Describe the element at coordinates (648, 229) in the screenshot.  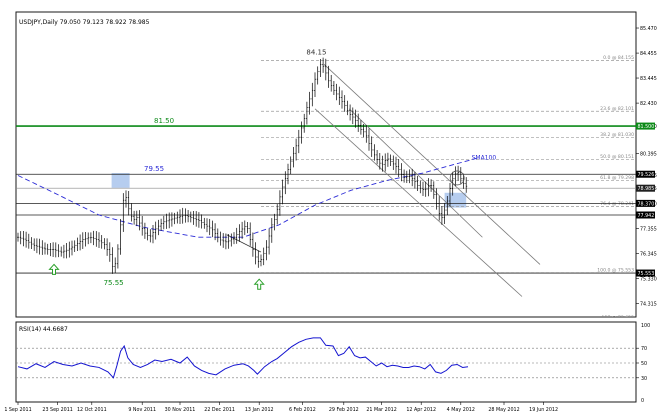
I see `y-tick-label: 77.355` at that location.